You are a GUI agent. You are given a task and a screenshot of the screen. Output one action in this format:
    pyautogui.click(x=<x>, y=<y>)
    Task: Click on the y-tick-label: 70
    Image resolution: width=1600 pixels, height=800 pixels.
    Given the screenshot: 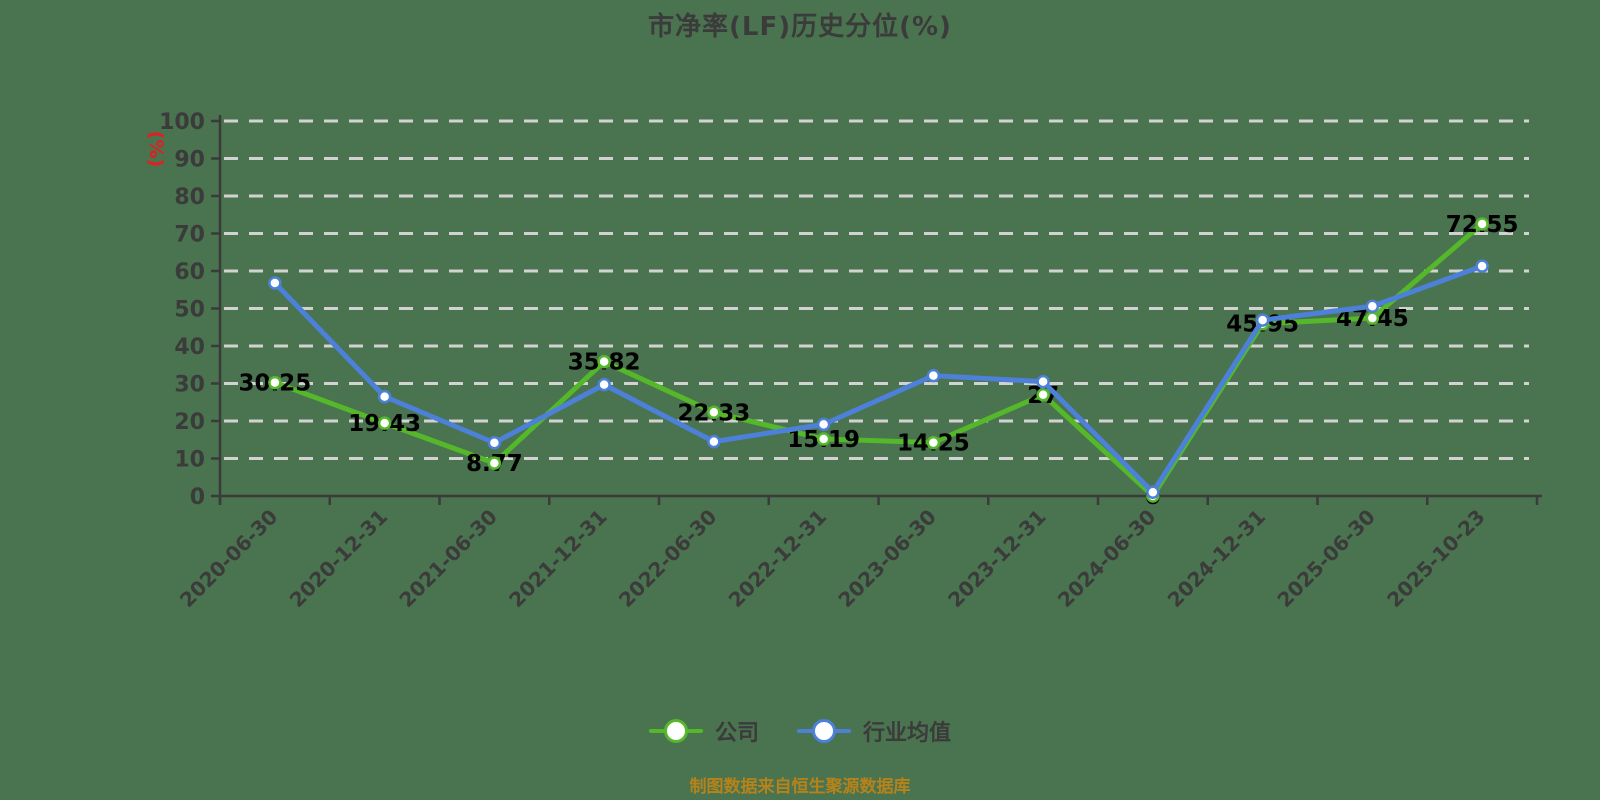 What is the action you would take?
    pyautogui.click(x=189, y=235)
    